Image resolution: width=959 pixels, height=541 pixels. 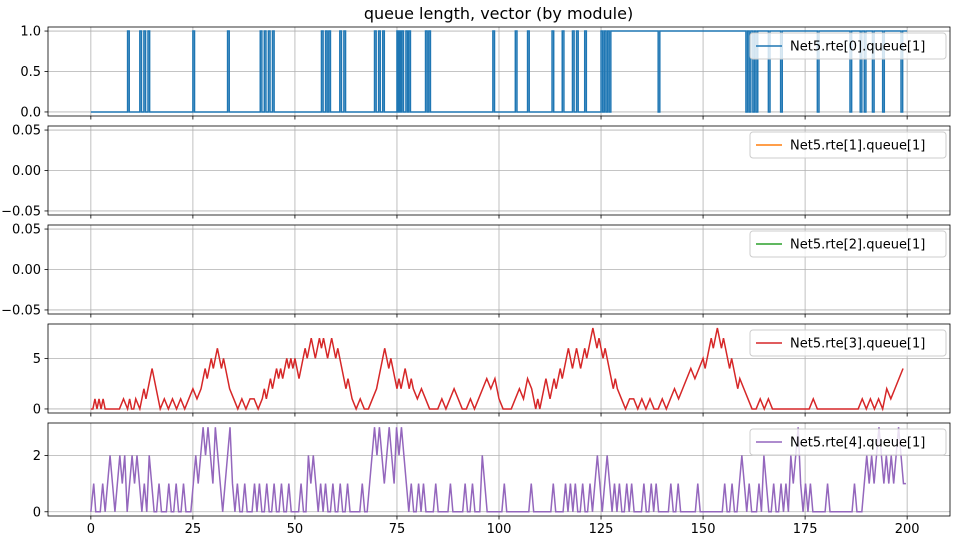 What do you see at coordinates (601, 529) in the screenshot?
I see `x-tick-label: 125` at bounding box center [601, 529].